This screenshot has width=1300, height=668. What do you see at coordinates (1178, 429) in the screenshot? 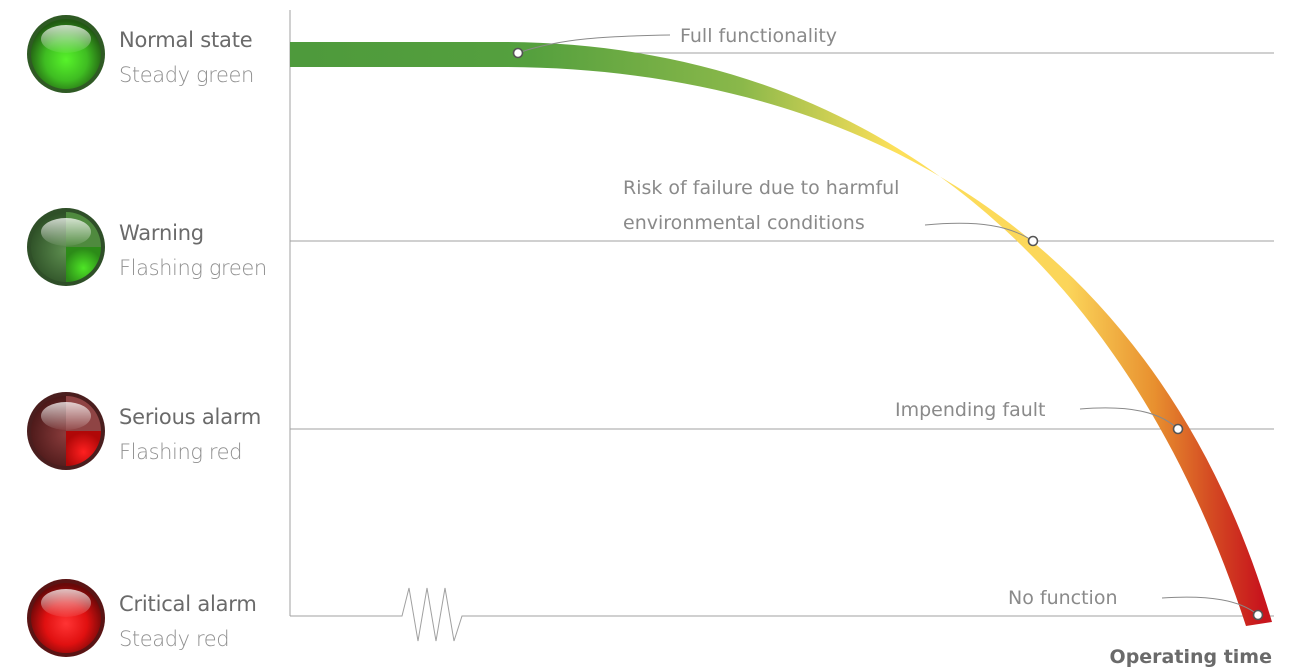
I see `marker-impending-fault` at bounding box center [1178, 429].